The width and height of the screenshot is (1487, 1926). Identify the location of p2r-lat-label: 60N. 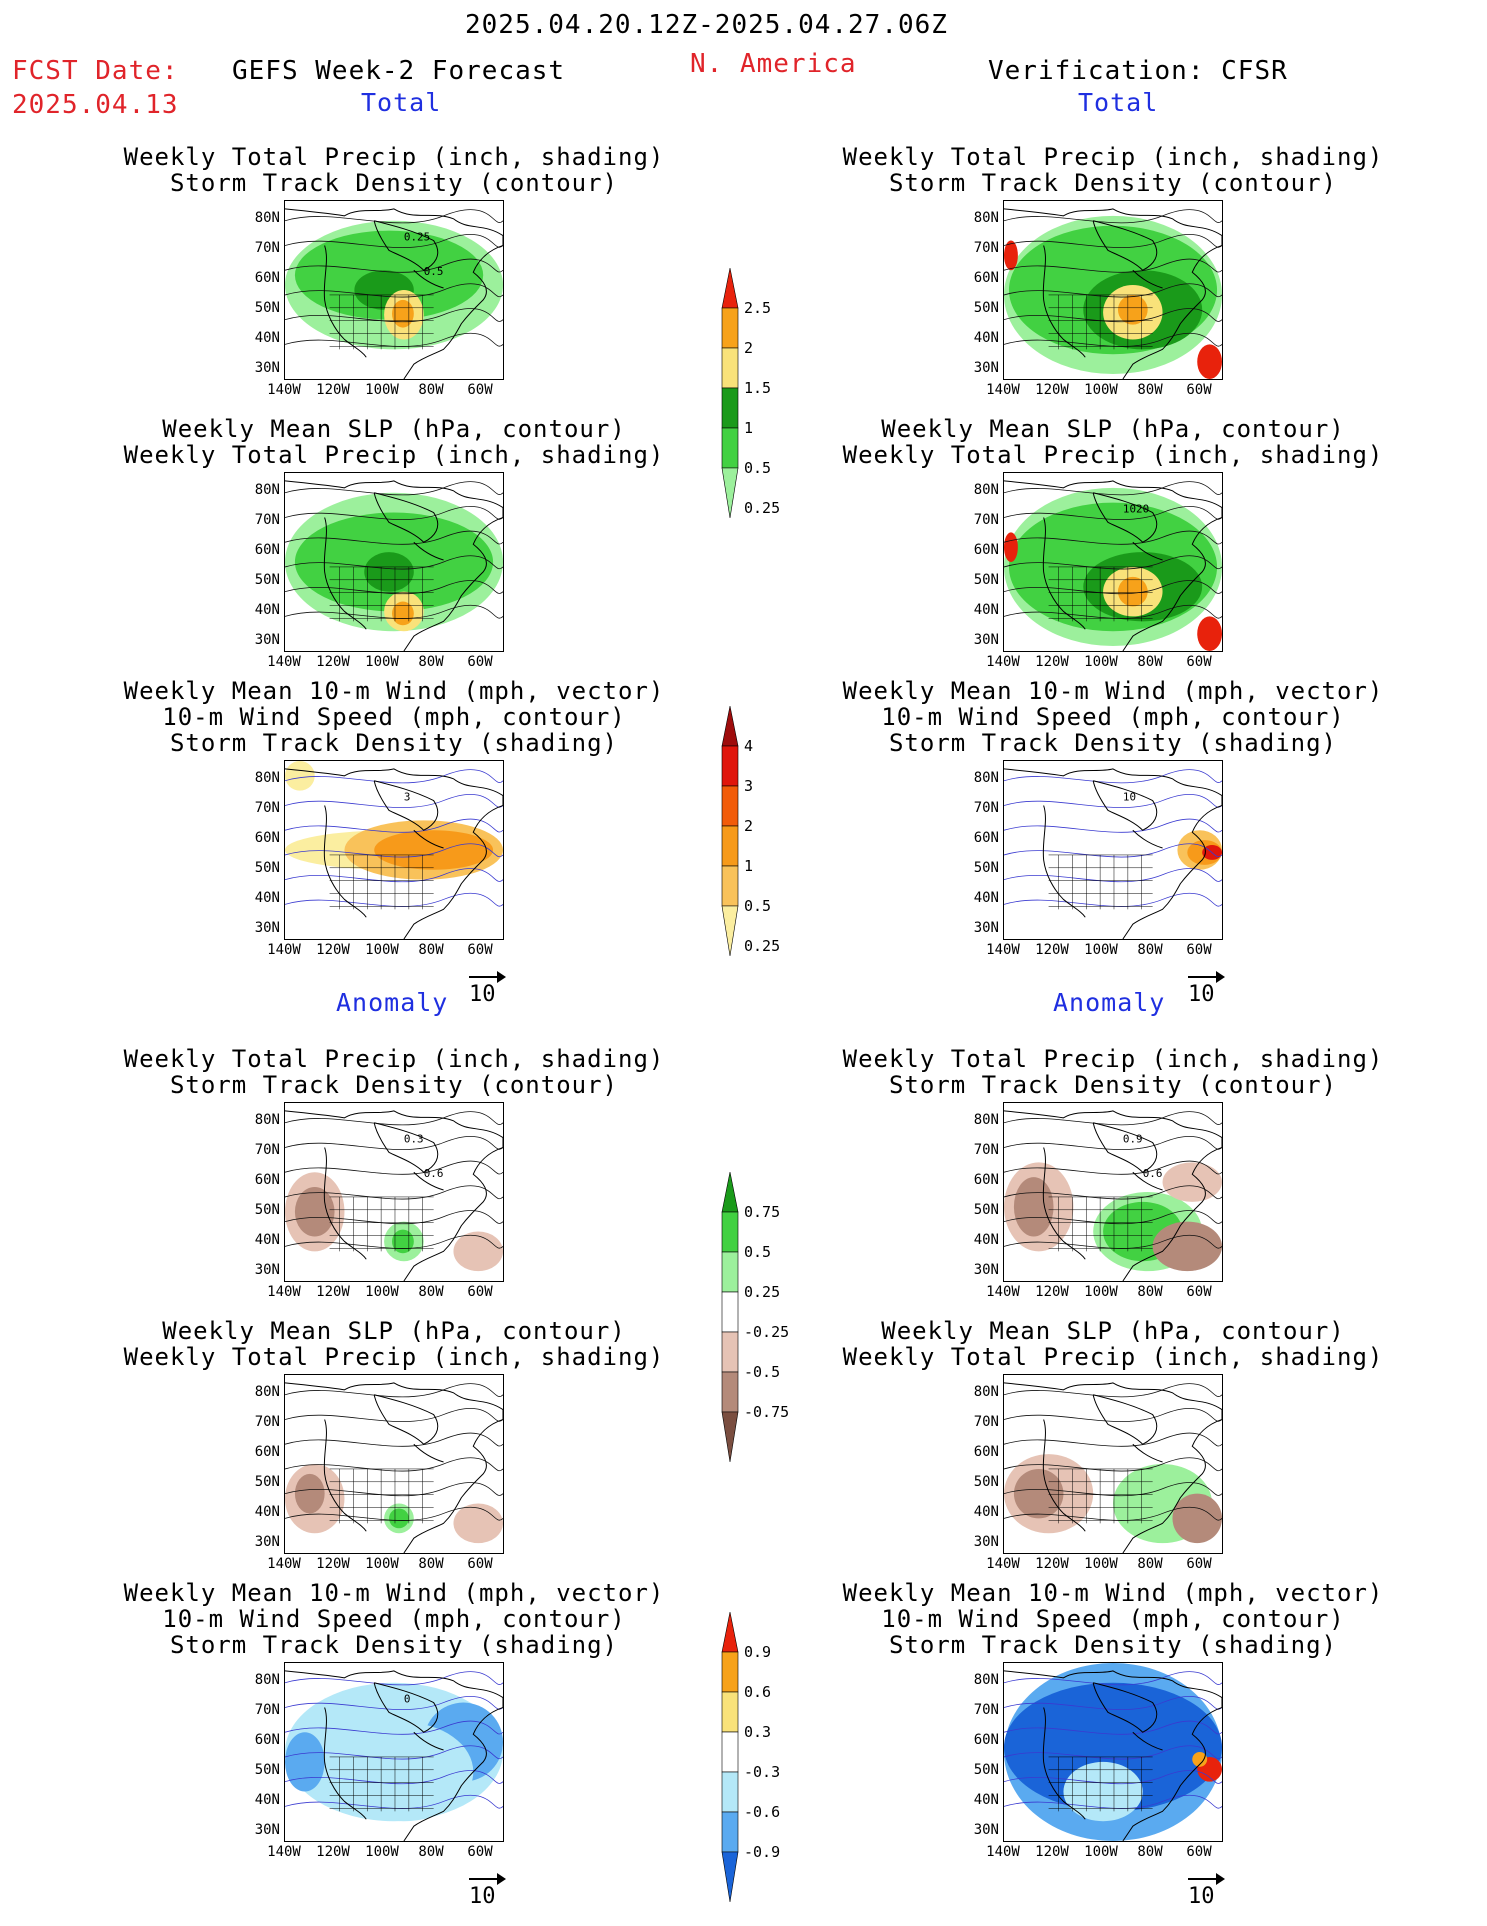
(986, 550).